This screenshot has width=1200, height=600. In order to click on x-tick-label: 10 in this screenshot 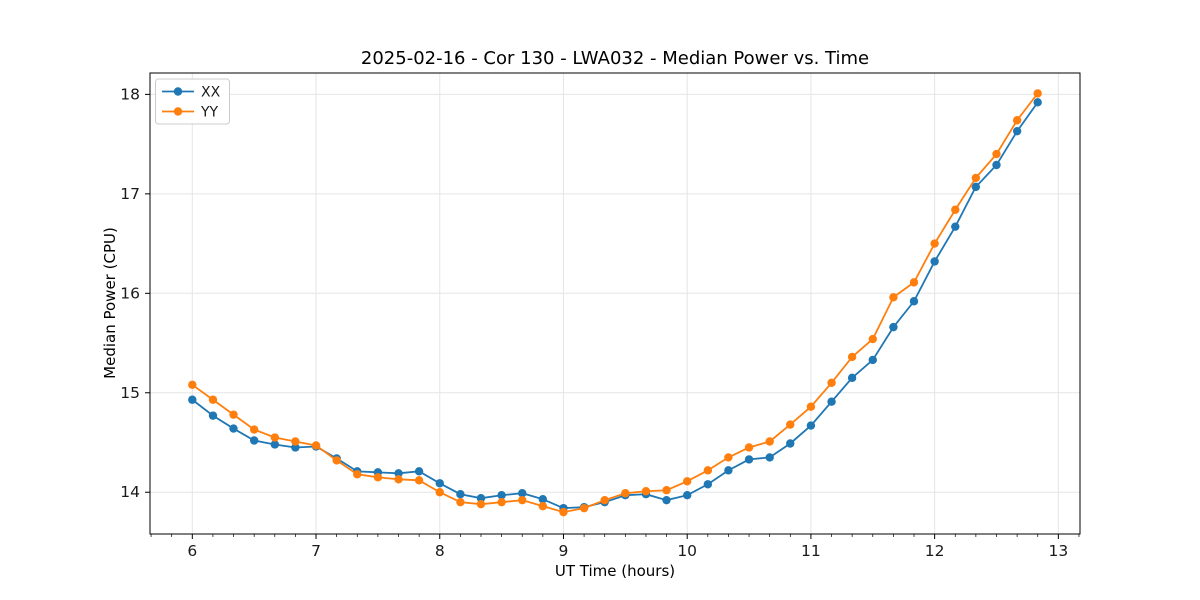, I will do `click(687, 551)`.